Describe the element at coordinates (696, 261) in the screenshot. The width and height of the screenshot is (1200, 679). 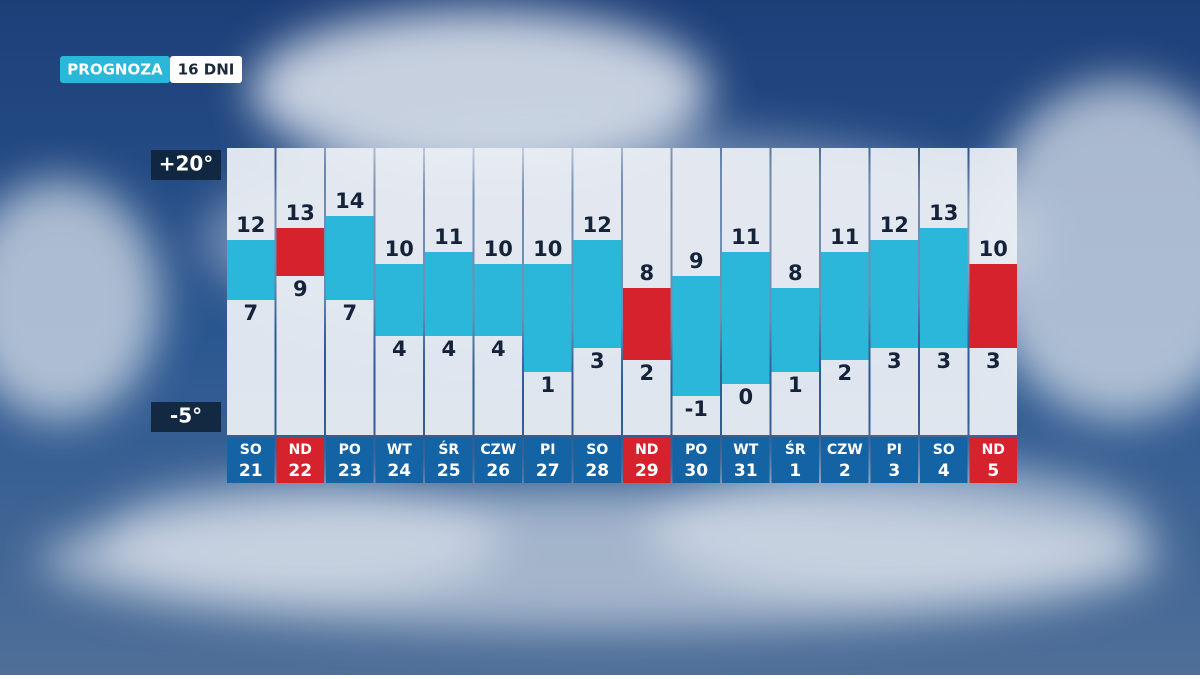
I see `high-label: 9` at that location.